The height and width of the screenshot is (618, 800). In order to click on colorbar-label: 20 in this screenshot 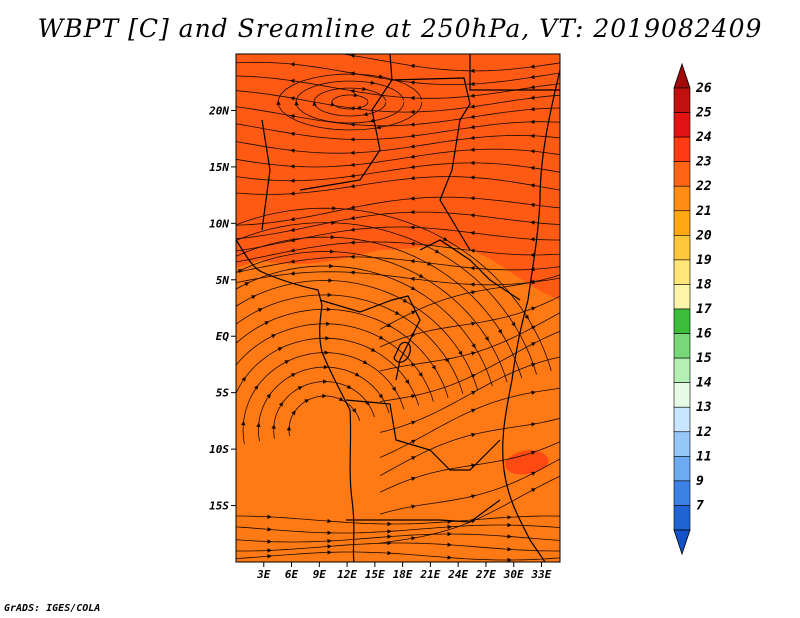, I will do `click(703, 235)`.